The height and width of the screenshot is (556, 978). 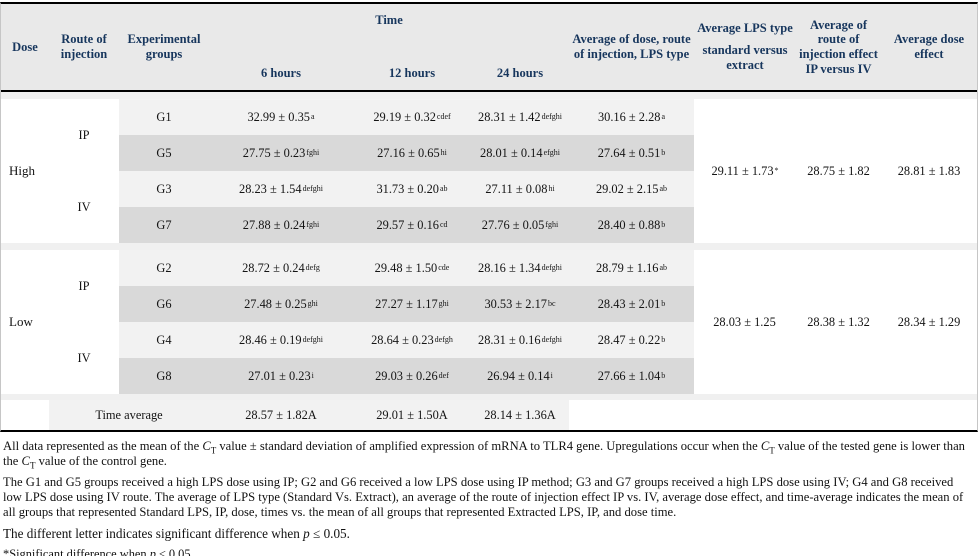 What do you see at coordinates (520, 340) in the screenshot?
I see `cell-g4-24h: 28.31 ± 0.16 defghi` at bounding box center [520, 340].